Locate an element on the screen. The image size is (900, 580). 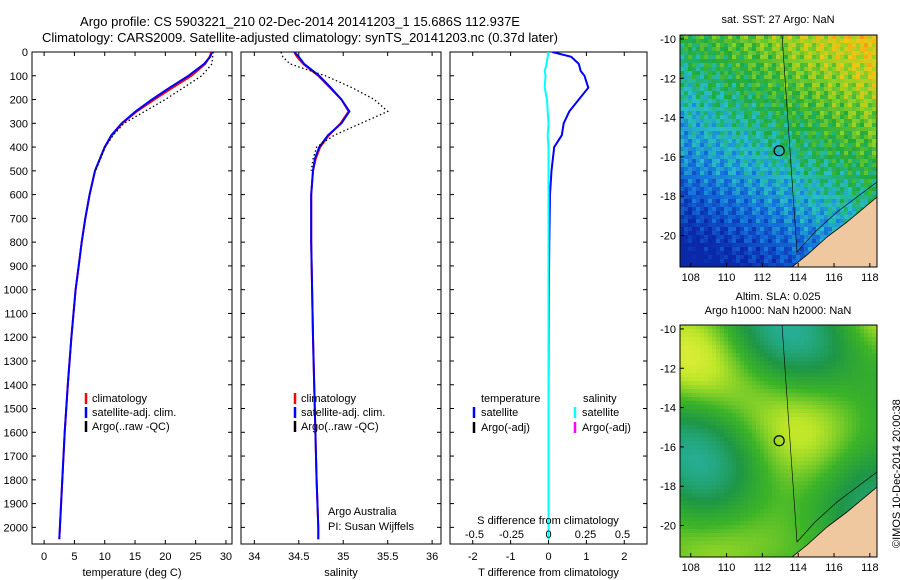
series-line-satellite-temperature- is located at coordinates (568, 296).